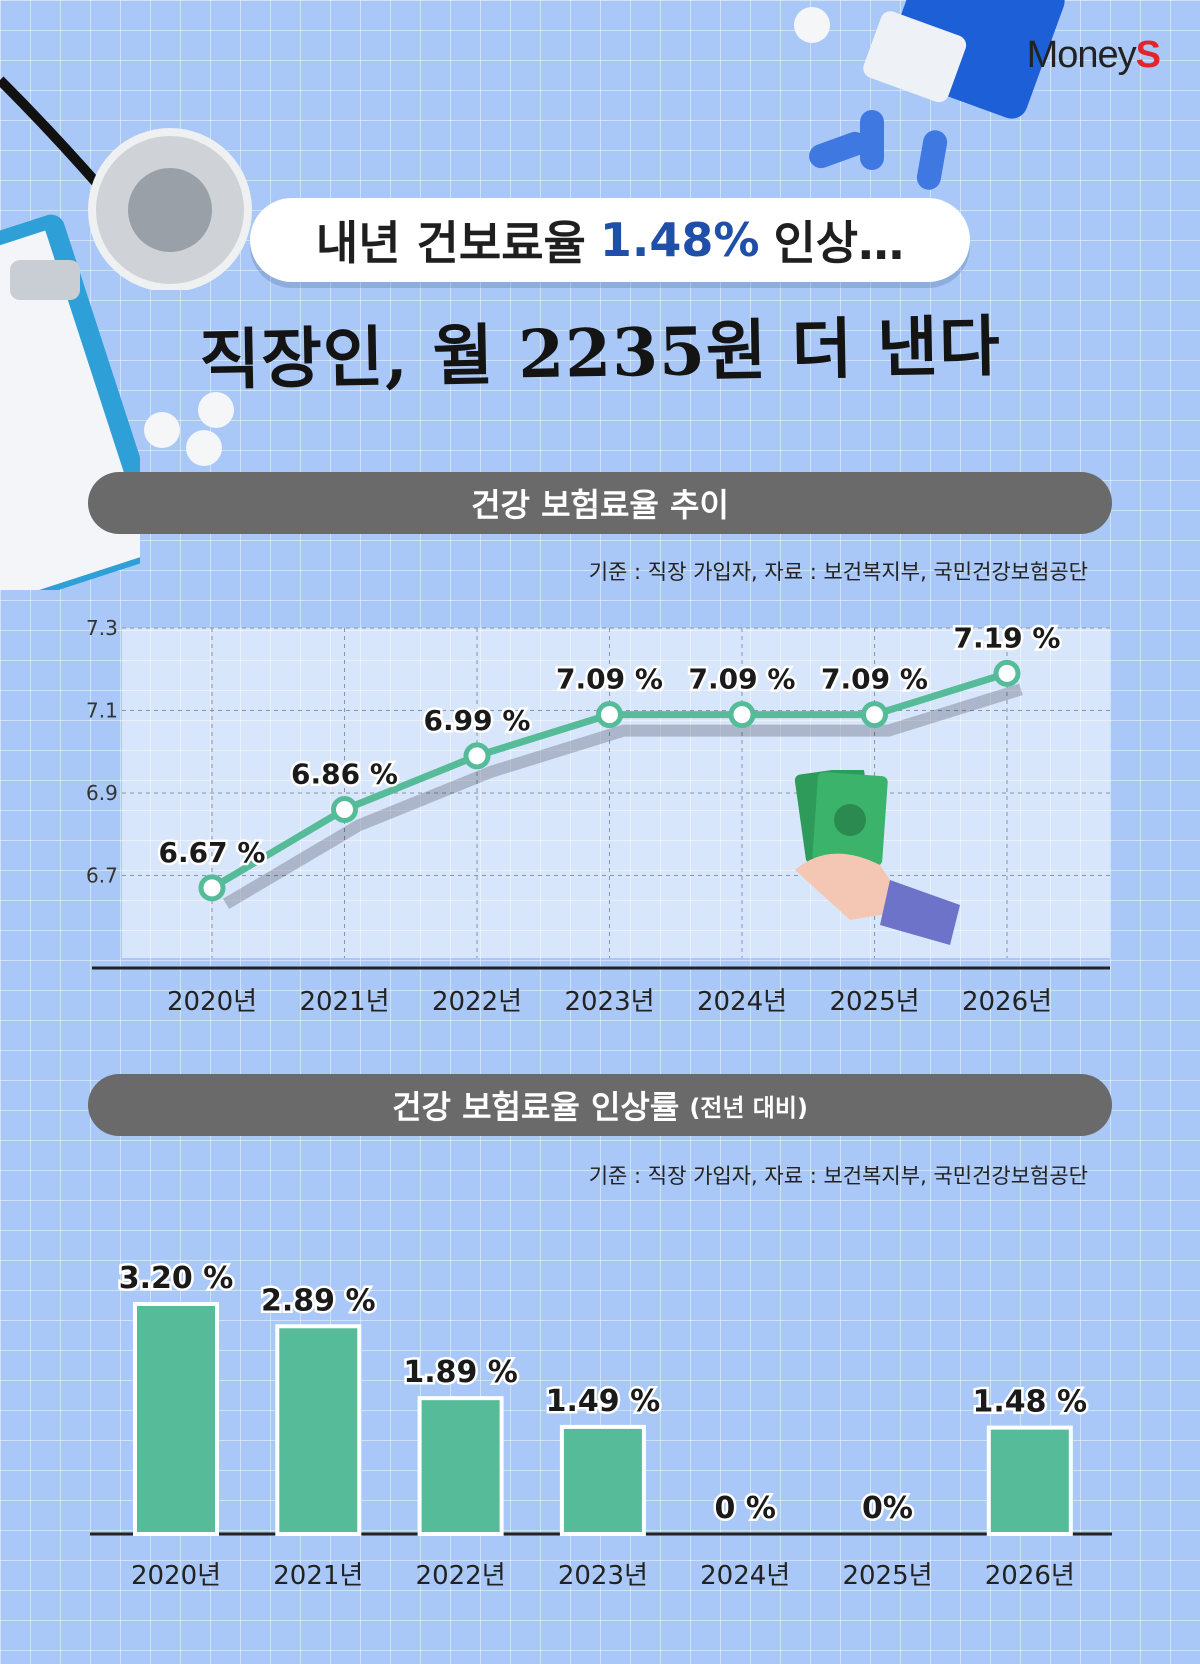  Describe the element at coordinates (1093, 55) in the screenshot. I see `brand-logo: MoneyS` at that location.